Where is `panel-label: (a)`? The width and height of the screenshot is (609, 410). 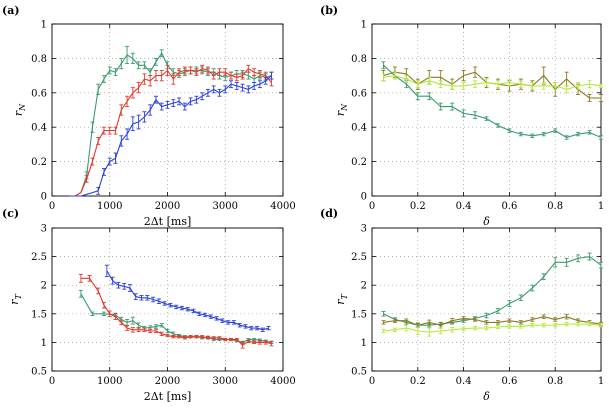 panel-label: (a) is located at coordinates (11, 10).